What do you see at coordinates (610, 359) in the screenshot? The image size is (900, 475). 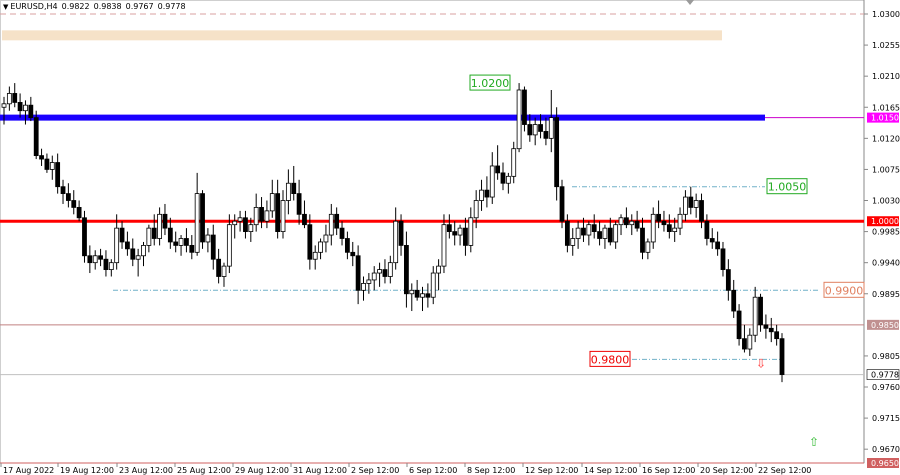 I see `target-0-9800-label: 0.9800` at bounding box center [610, 359].